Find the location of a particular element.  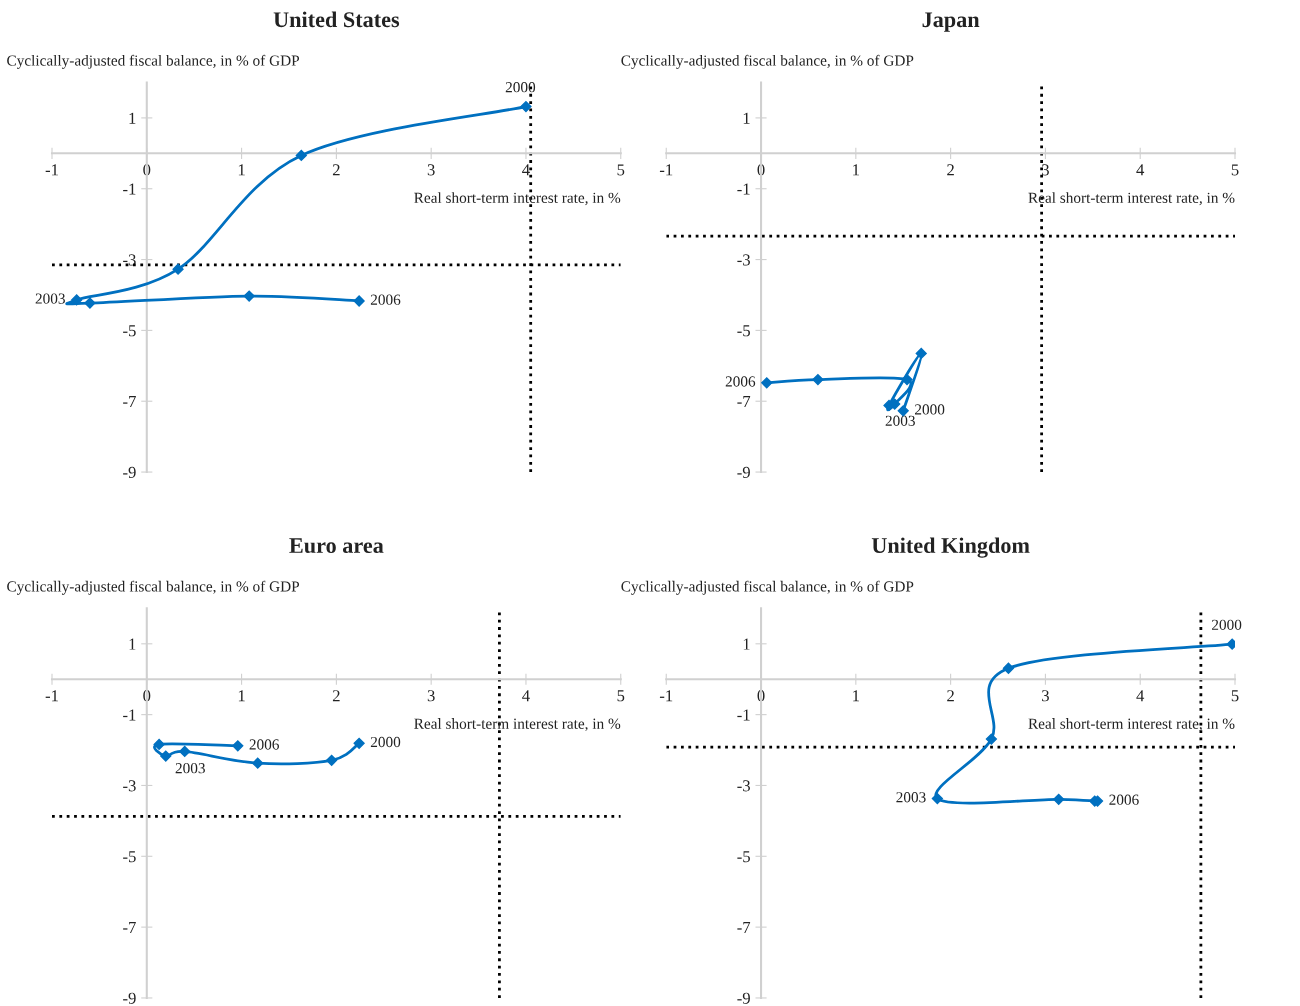

chart-title: Euro area is located at coordinates (336, 546).